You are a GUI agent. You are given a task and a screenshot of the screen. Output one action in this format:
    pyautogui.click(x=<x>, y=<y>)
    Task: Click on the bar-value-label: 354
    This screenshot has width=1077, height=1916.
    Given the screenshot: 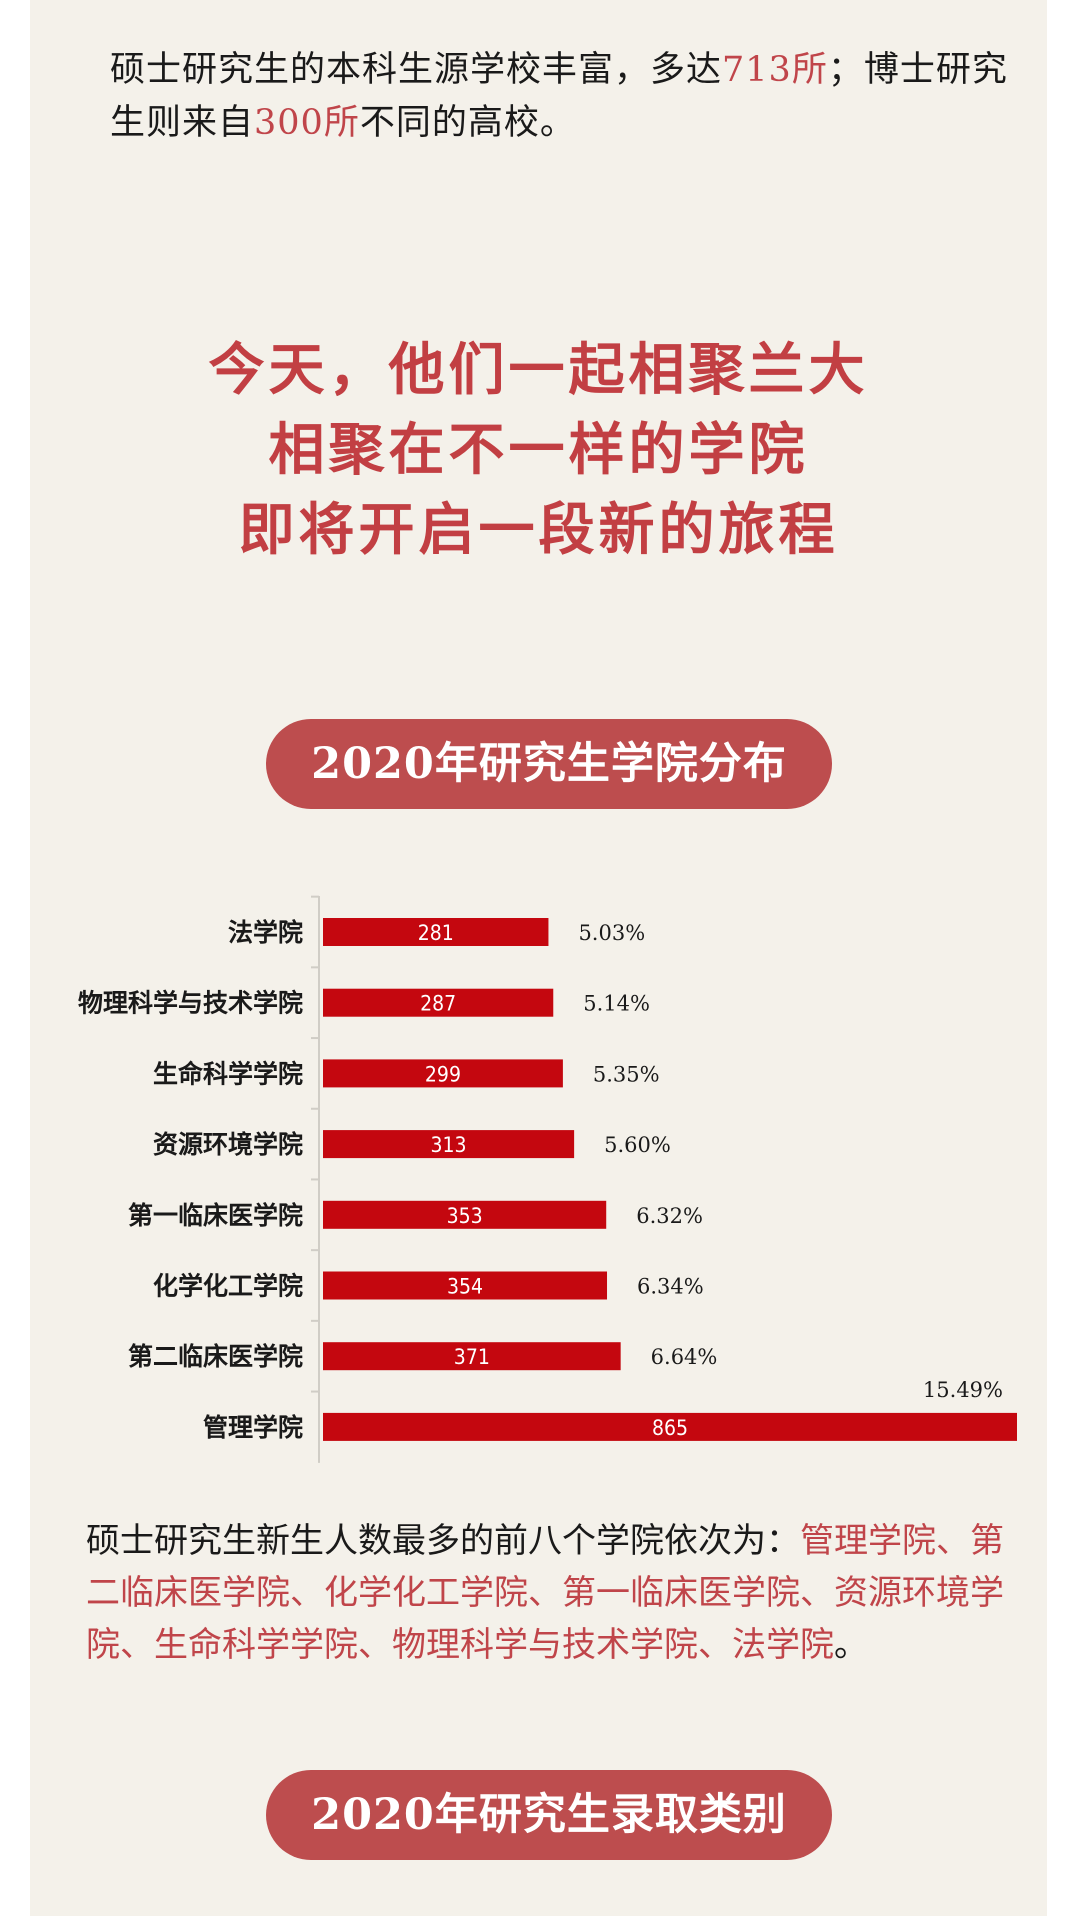 What is the action you would take?
    pyautogui.click(x=465, y=1287)
    